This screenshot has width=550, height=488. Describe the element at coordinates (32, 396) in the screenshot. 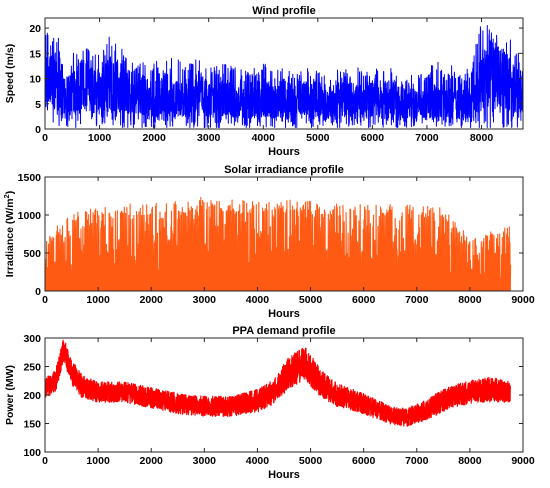

I see `y-tick-label: 200` at that location.